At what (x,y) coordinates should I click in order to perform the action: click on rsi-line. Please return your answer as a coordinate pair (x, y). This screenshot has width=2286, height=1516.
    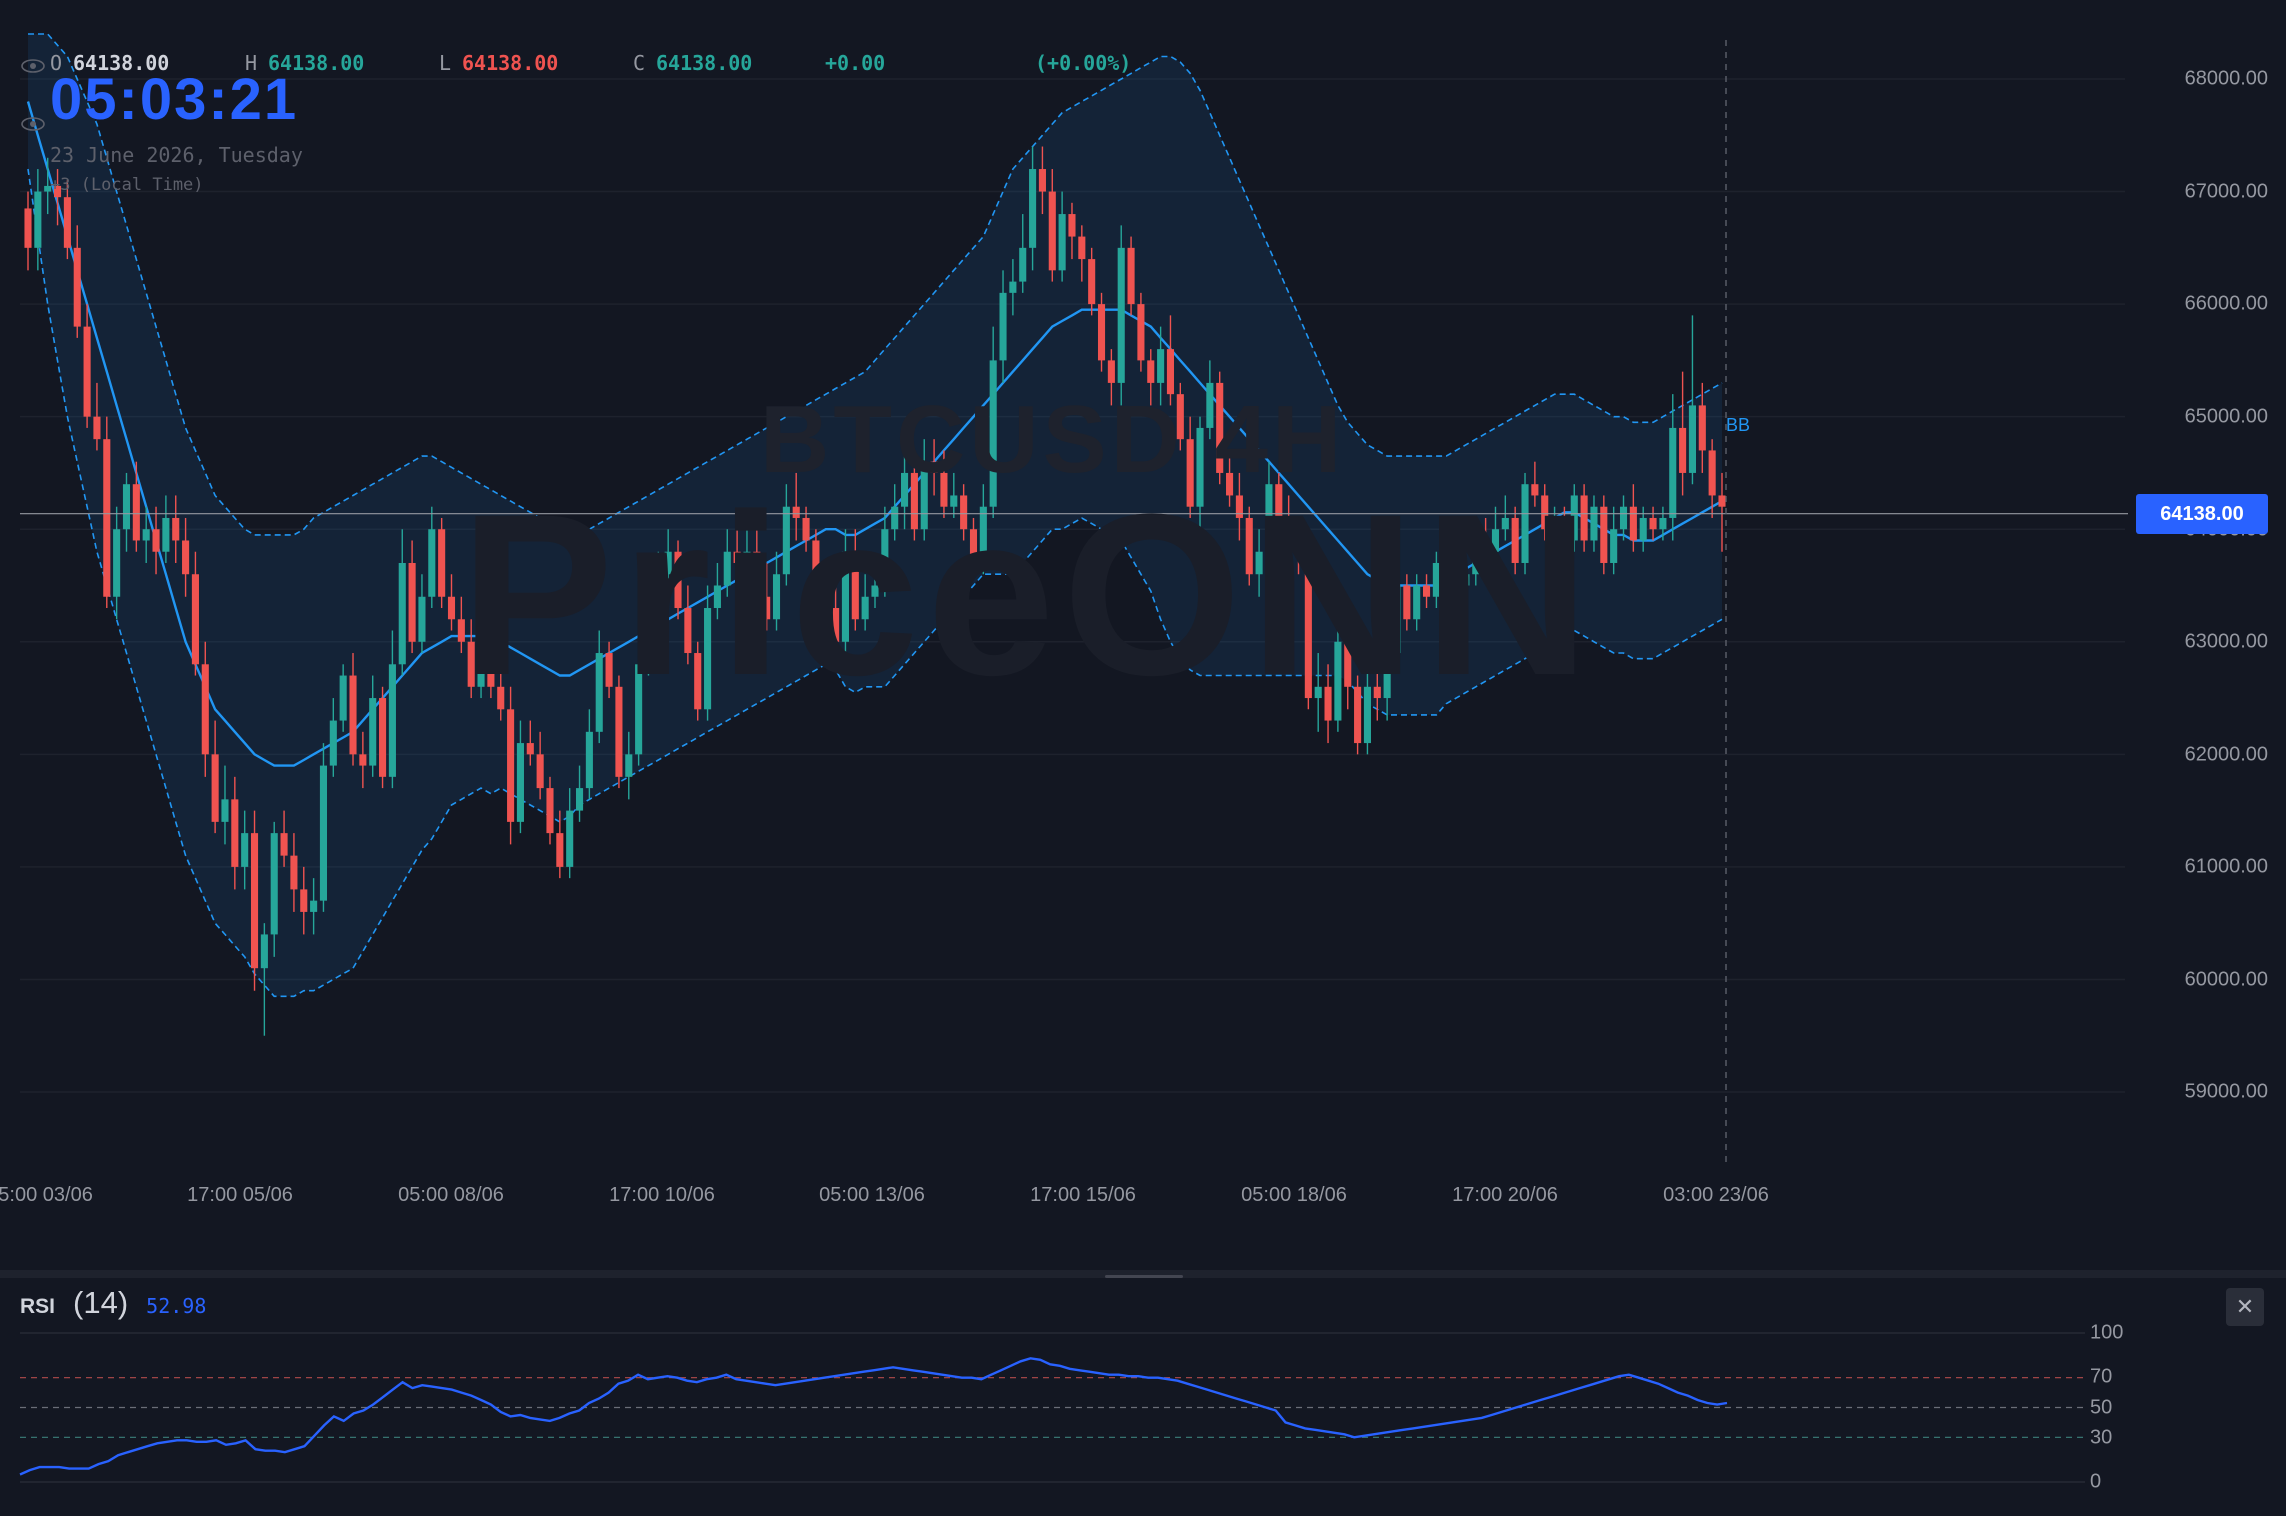
    Looking at the image, I should click on (873, 1416).